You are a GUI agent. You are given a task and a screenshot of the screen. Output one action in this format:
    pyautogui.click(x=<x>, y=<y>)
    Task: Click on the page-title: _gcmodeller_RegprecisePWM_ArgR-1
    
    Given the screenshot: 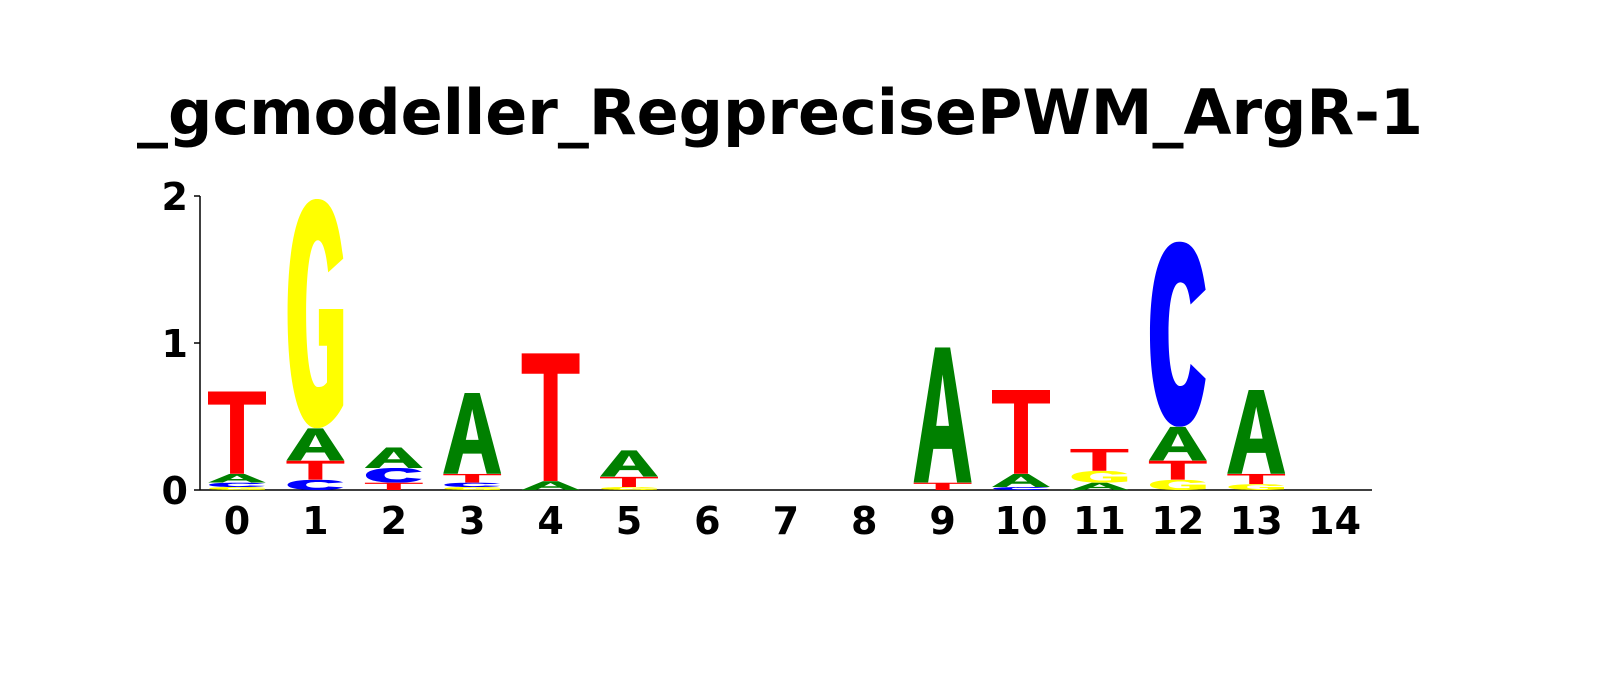 What is the action you would take?
    pyautogui.click(x=780, y=112)
    